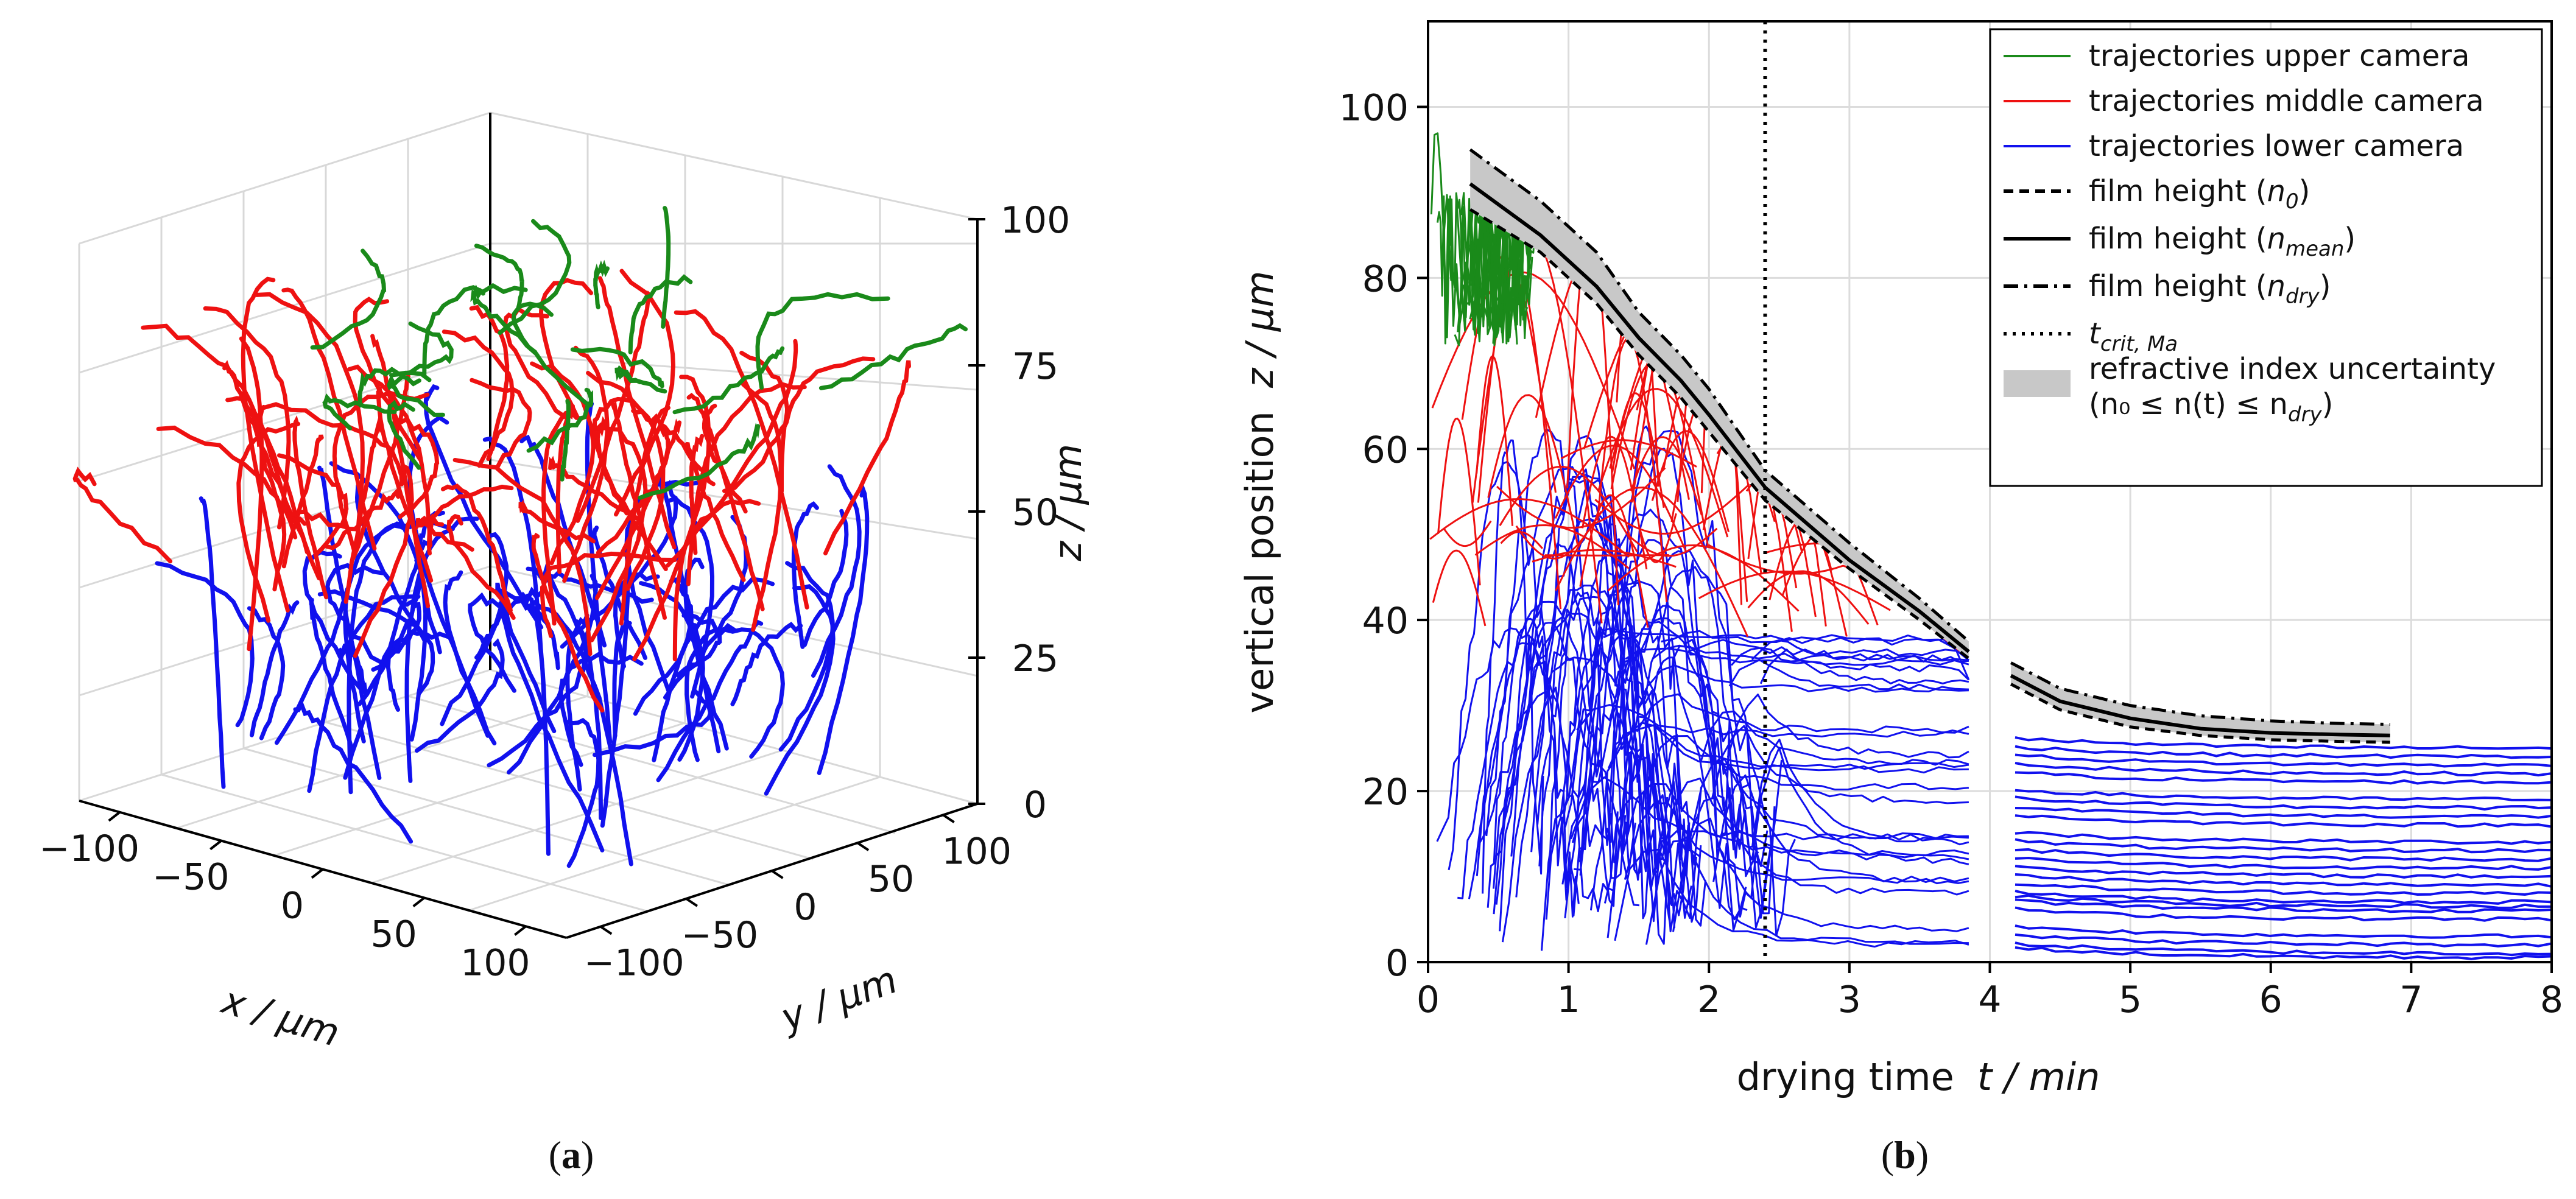 The width and height of the screenshot is (2576, 1199). Describe the element at coordinates (2279, 56) in the screenshot. I see `legend-label: trajectories upper camera` at that location.